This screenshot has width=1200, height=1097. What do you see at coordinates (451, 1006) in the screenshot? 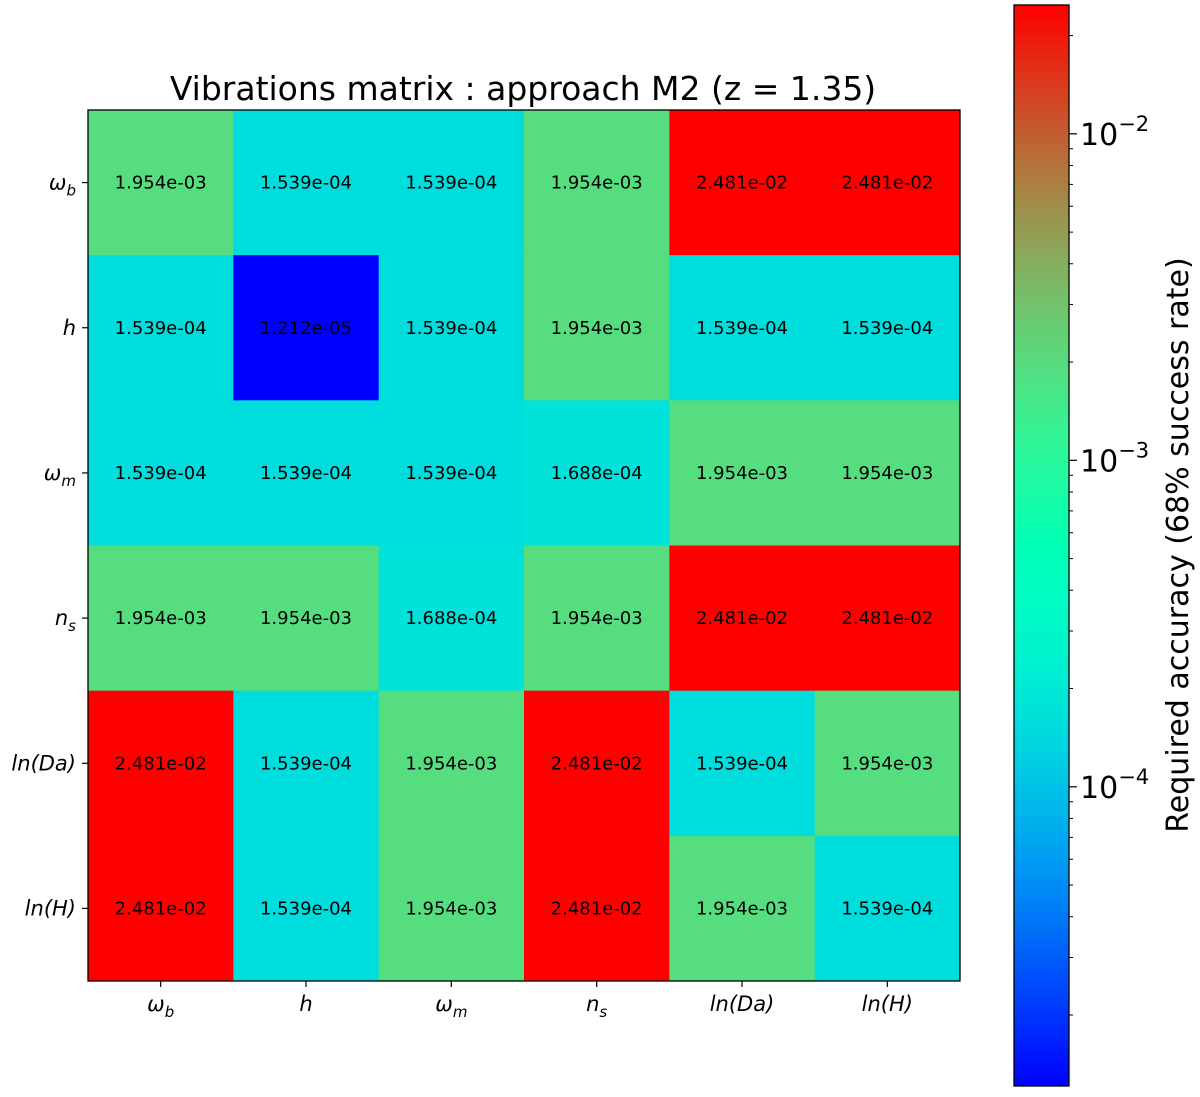
I see `x-tick-label: ωm` at bounding box center [451, 1006].